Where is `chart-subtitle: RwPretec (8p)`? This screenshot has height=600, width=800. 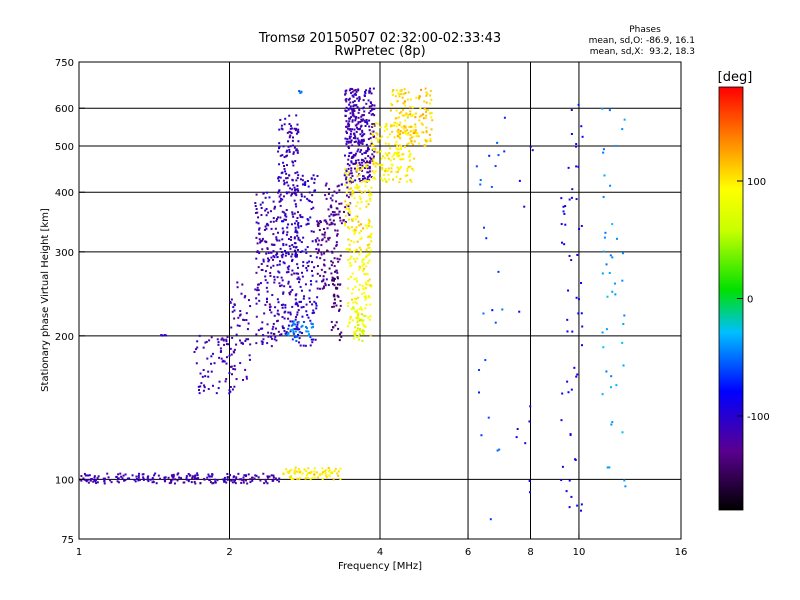 chart-subtitle: RwPretec (8p) is located at coordinates (379, 51).